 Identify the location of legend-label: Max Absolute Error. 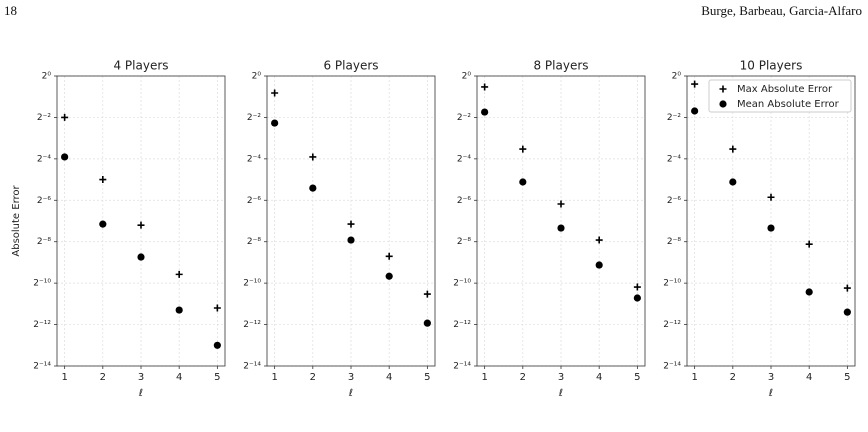
(785, 89).